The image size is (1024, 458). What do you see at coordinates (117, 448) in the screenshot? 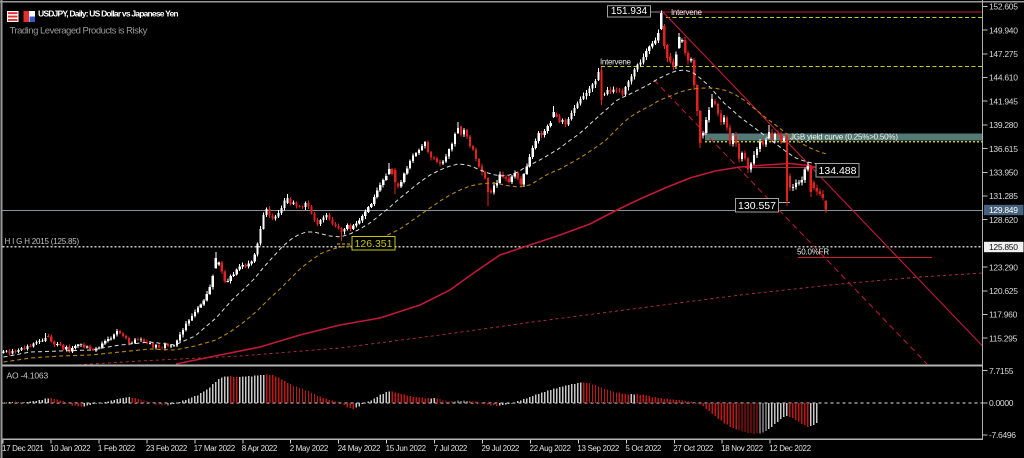
I see `svg-text: 1 Feb 2022` at bounding box center [117, 448].